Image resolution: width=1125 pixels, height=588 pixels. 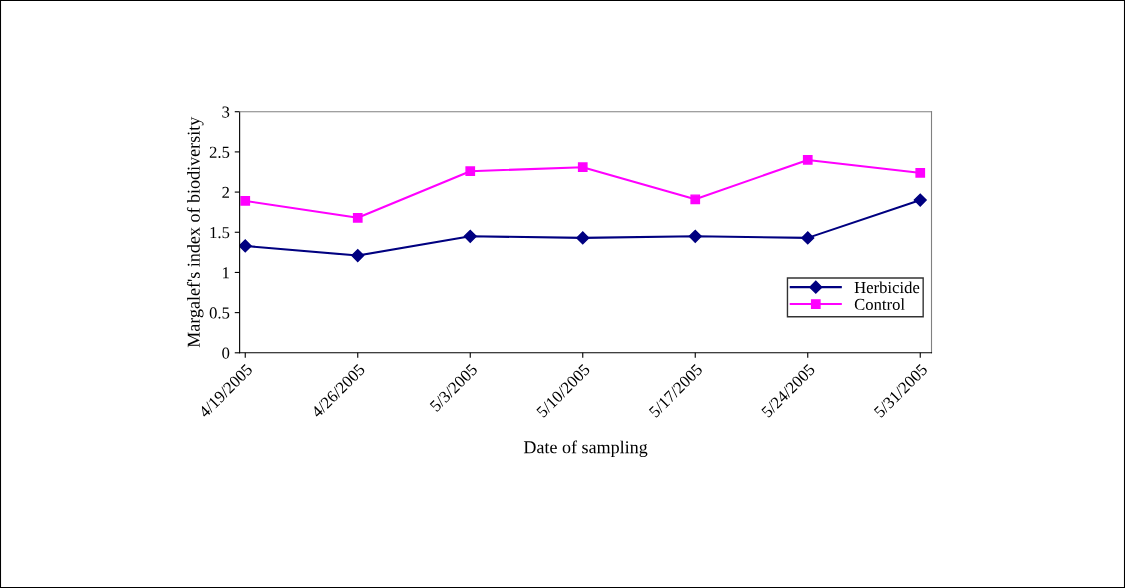 I want to click on x-axis-title: Date of sampling, so click(x=585, y=449).